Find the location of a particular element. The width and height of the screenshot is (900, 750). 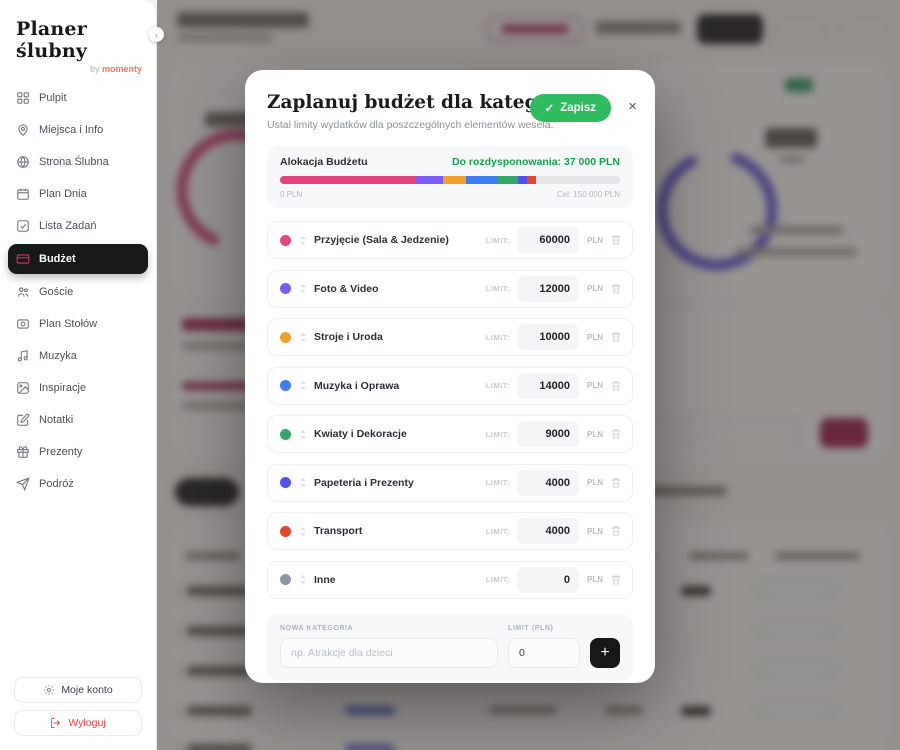

add-category-button: + is located at coordinates (605, 652).